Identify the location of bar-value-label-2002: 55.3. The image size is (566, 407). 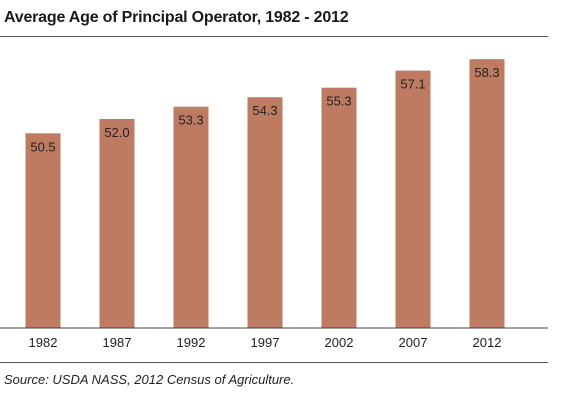
(338, 101).